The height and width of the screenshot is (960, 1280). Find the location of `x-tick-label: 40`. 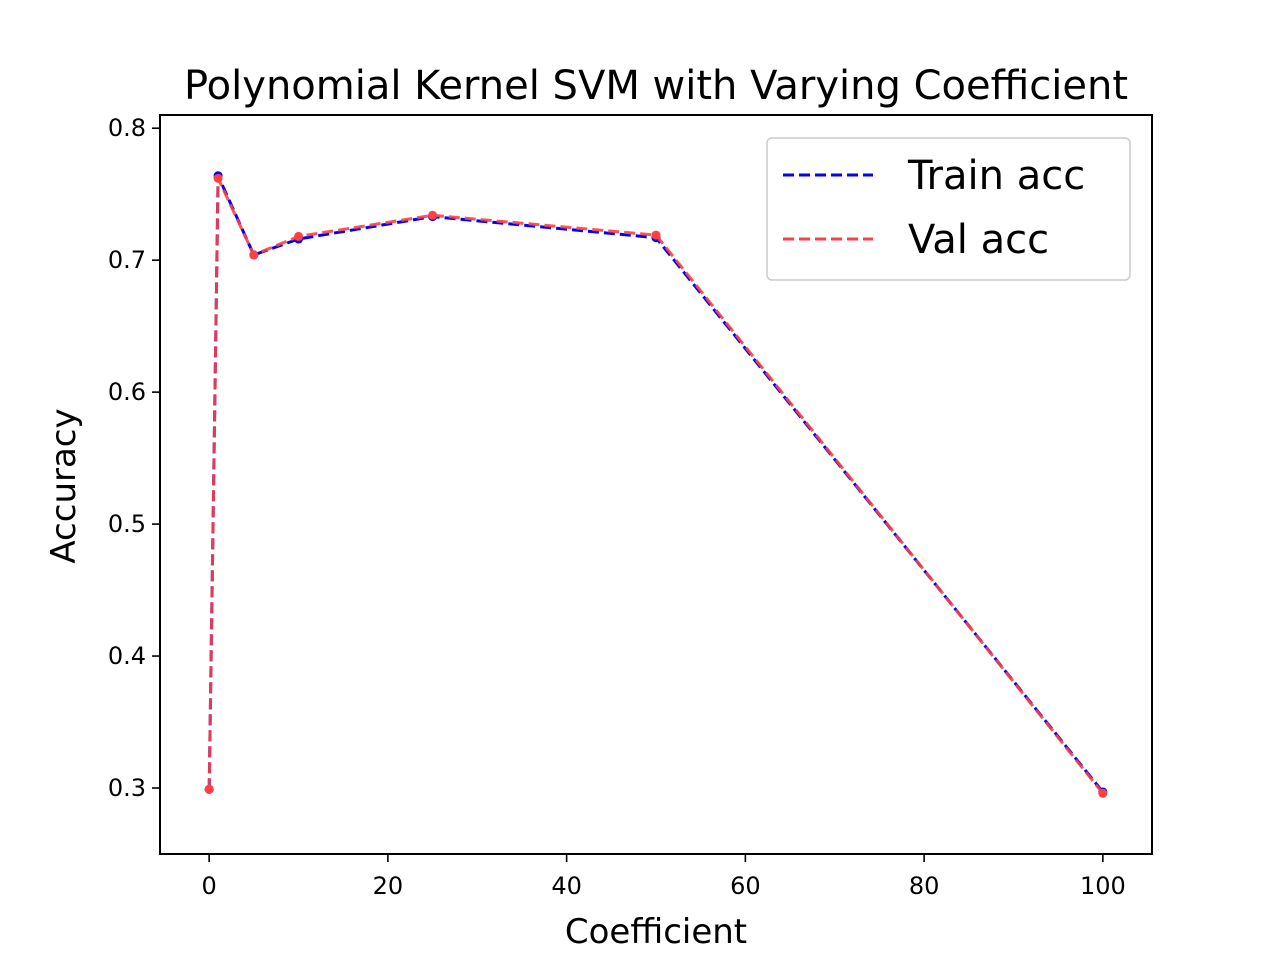

x-tick-label: 40 is located at coordinates (566, 886).